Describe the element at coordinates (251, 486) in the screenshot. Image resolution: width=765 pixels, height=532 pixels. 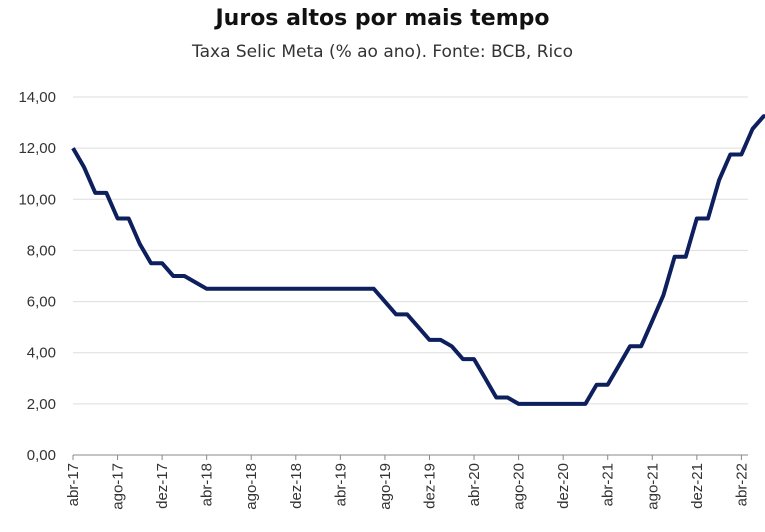
I see `x-tick-label: ago-18` at that location.